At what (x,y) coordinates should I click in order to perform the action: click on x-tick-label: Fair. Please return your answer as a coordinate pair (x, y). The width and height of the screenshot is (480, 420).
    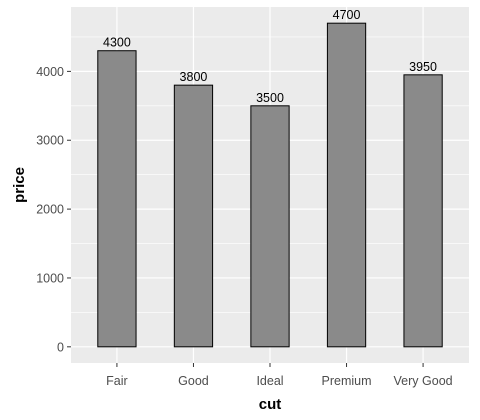
    Looking at the image, I should click on (117, 381).